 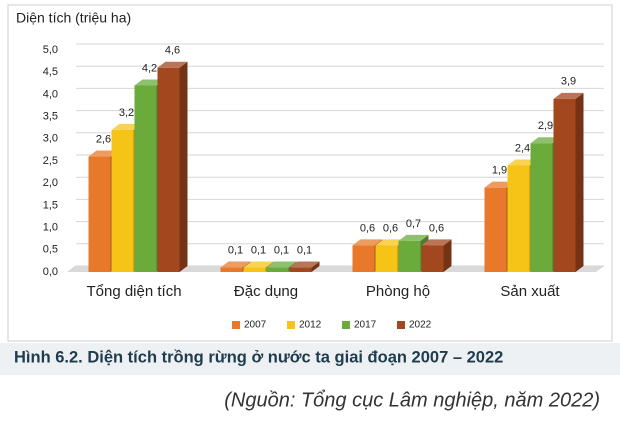 What do you see at coordinates (50, 272) in the screenshot?
I see `y-tick-label: 0,0` at bounding box center [50, 272].